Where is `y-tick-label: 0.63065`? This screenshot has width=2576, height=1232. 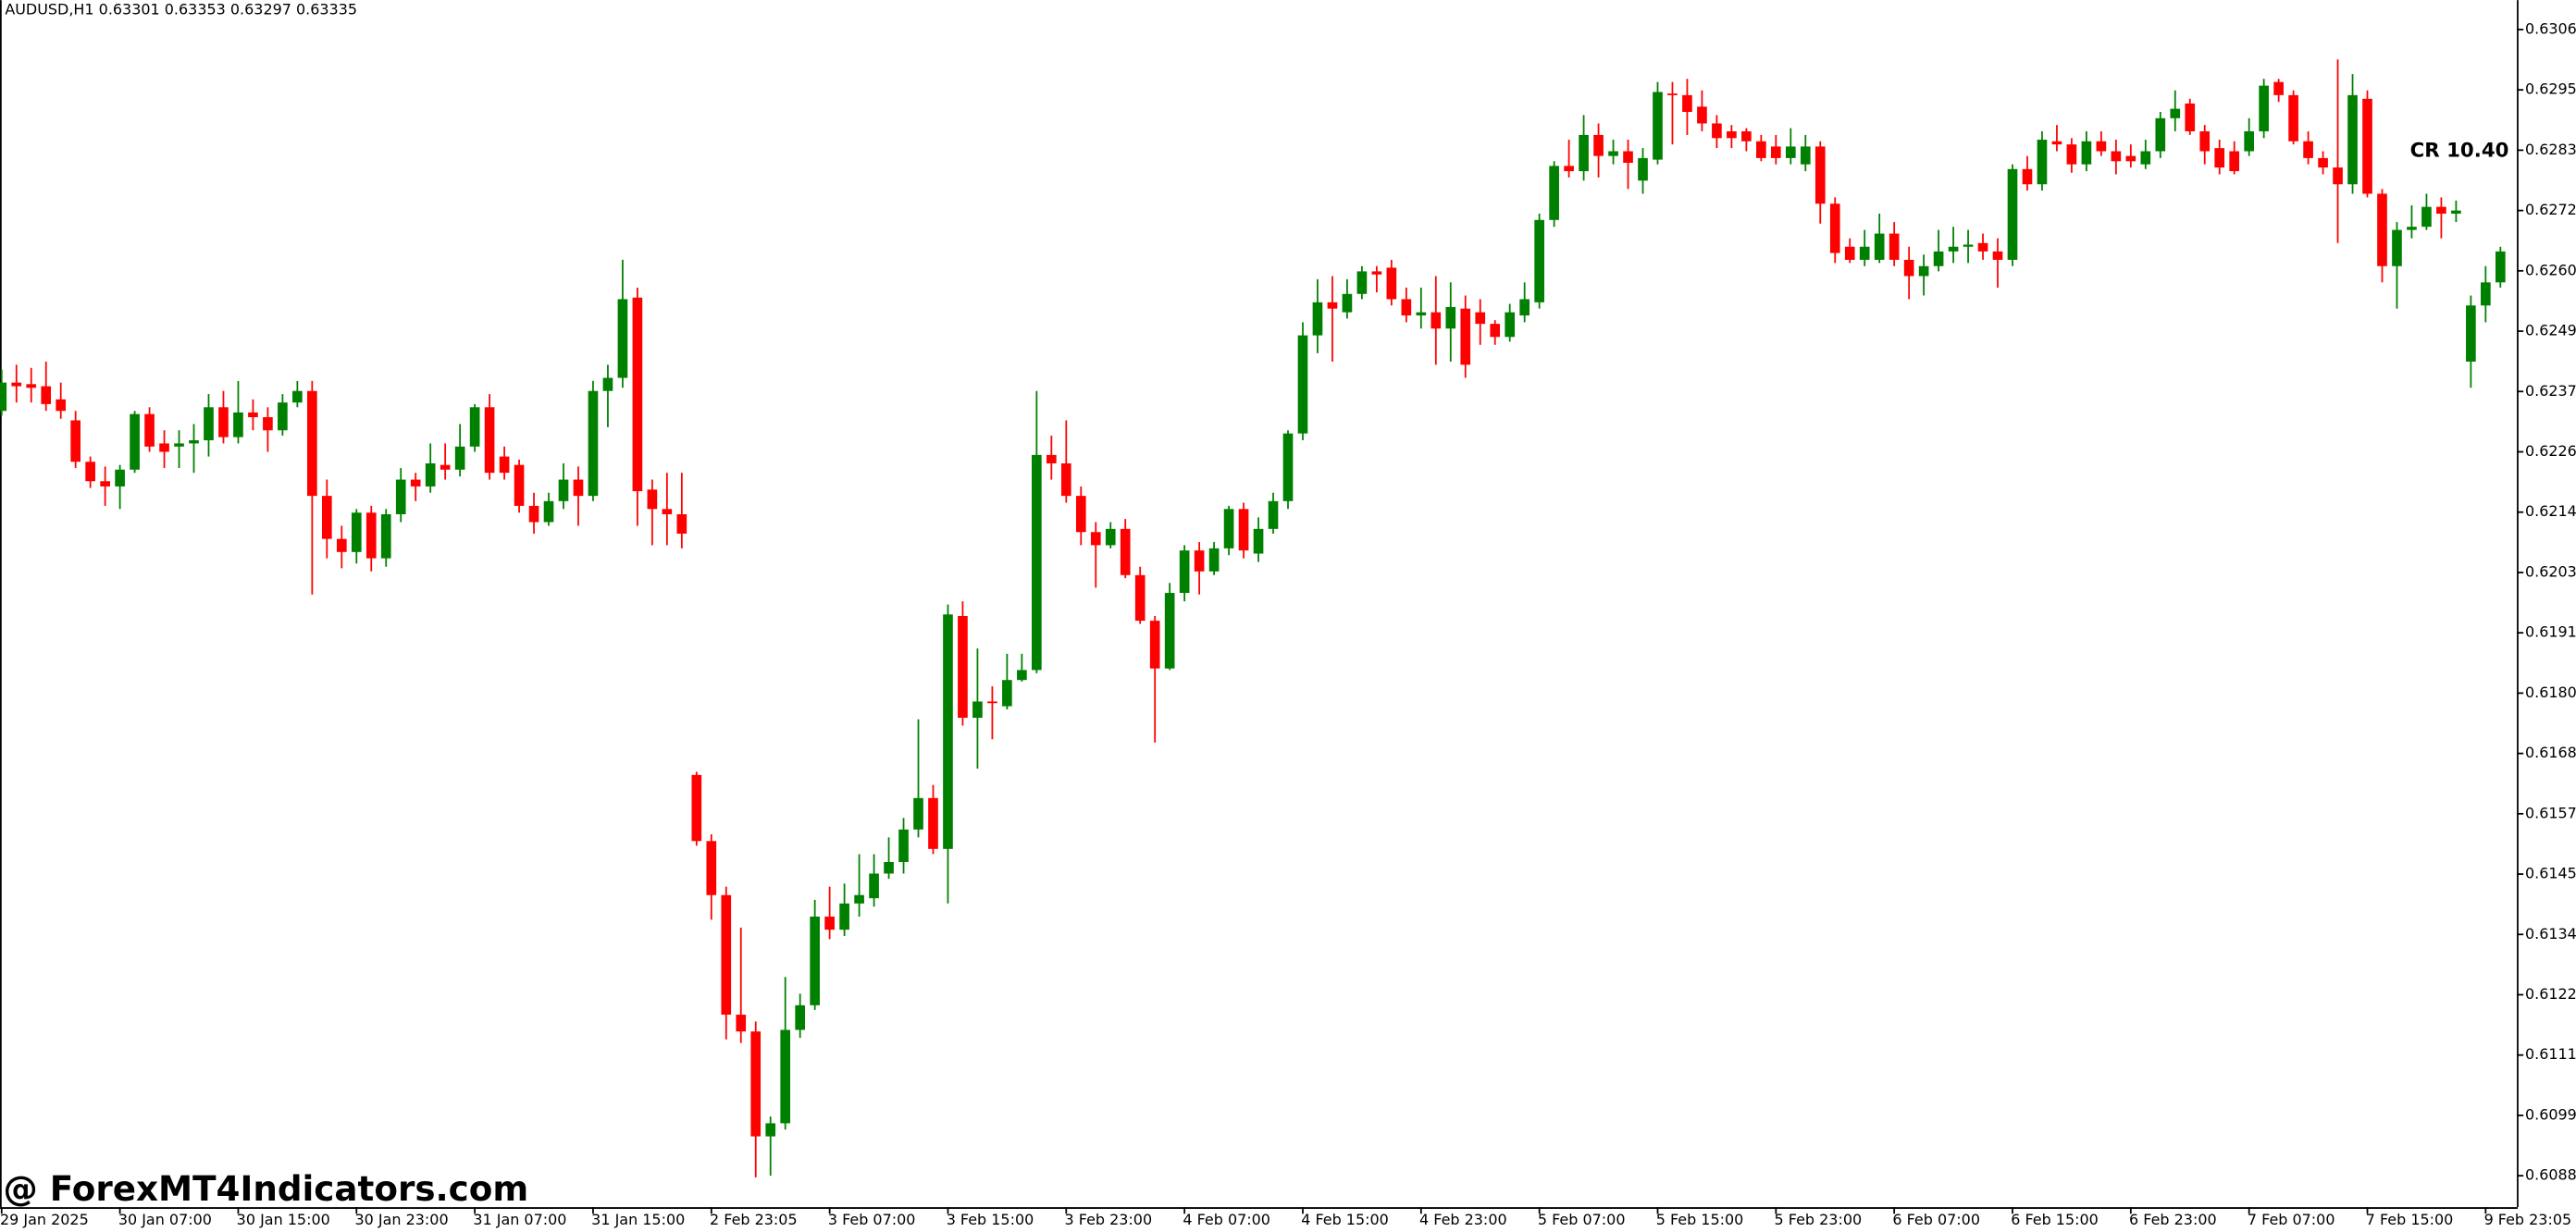 y-tick-label: 0.63065 is located at coordinates (2550, 28).